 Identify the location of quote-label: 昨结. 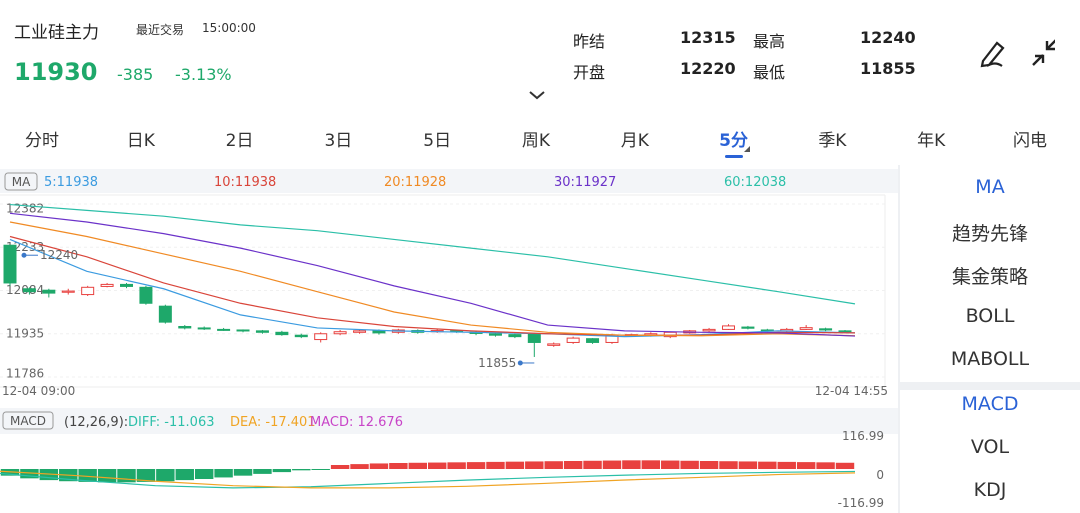
(589, 41).